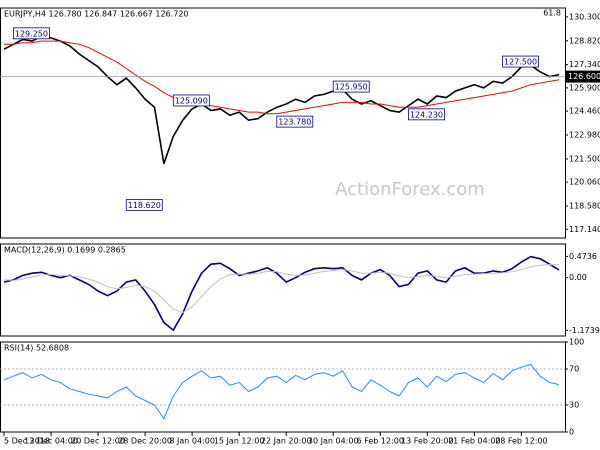 This screenshot has height=450, width=600. I want to click on annotation-label: 125.090, so click(191, 100).